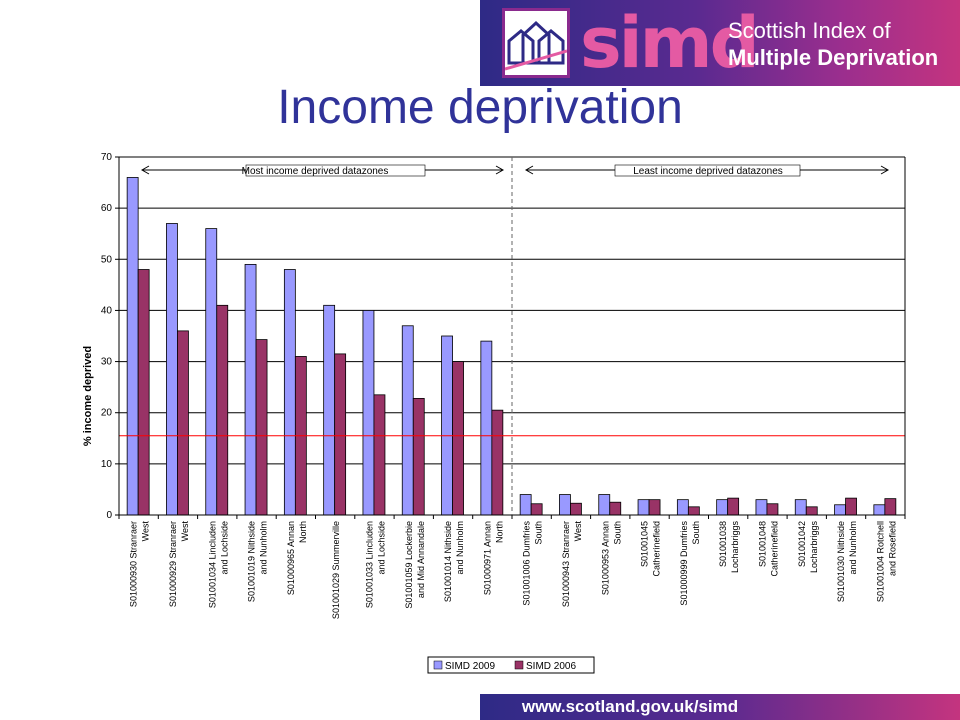 Image resolution: width=960 pixels, height=720 pixels. What do you see at coordinates (708, 171) in the screenshot?
I see `annotation-least-deprived: Least income deprived datazones` at bounding box center [708, 171].